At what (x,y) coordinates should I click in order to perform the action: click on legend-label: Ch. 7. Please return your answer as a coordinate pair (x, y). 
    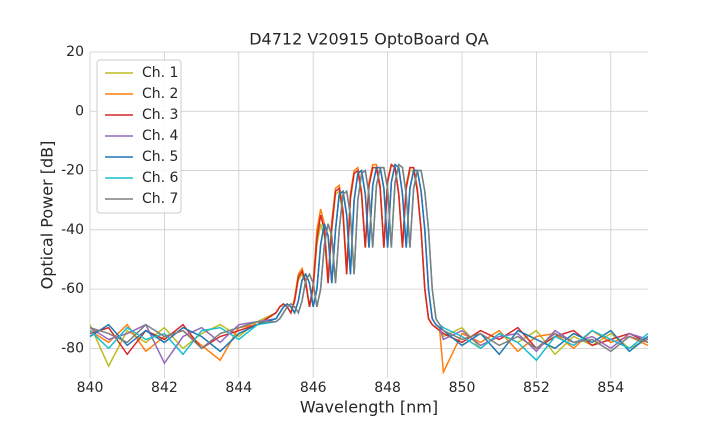
    Looking at the image, I should click on (160, 199).